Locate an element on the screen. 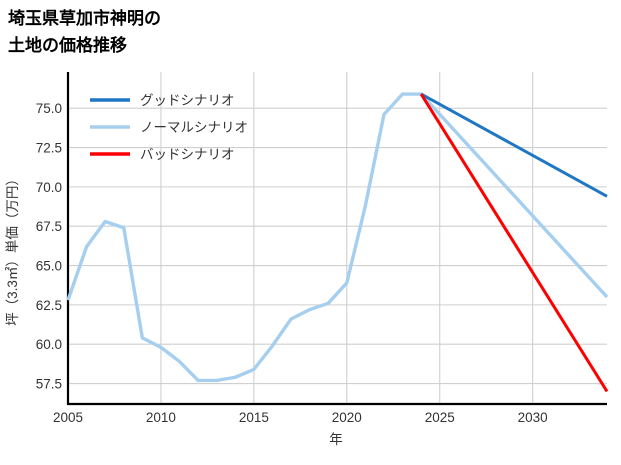 This screenshot has height=465, width=621. x-tick-label: 2005 is located at coordinates (68, 417).